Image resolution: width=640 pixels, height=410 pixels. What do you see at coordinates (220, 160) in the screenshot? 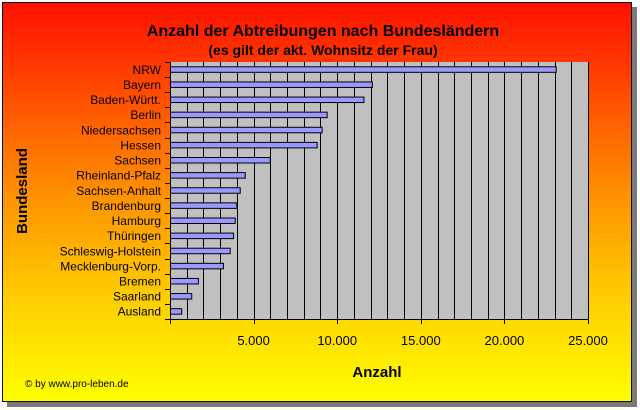
I see `bar-sachsen` at bounding box center [220, 160].